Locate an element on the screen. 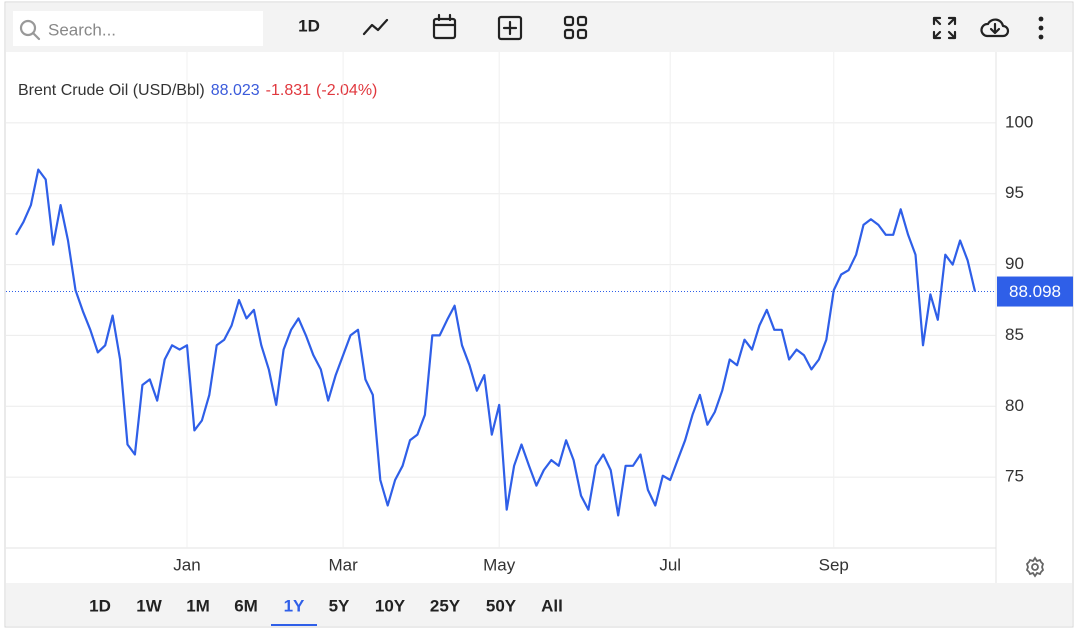 This screenshot has width=1074, height=629. x-tick-label: Jul is located at coordinates (670, 564).